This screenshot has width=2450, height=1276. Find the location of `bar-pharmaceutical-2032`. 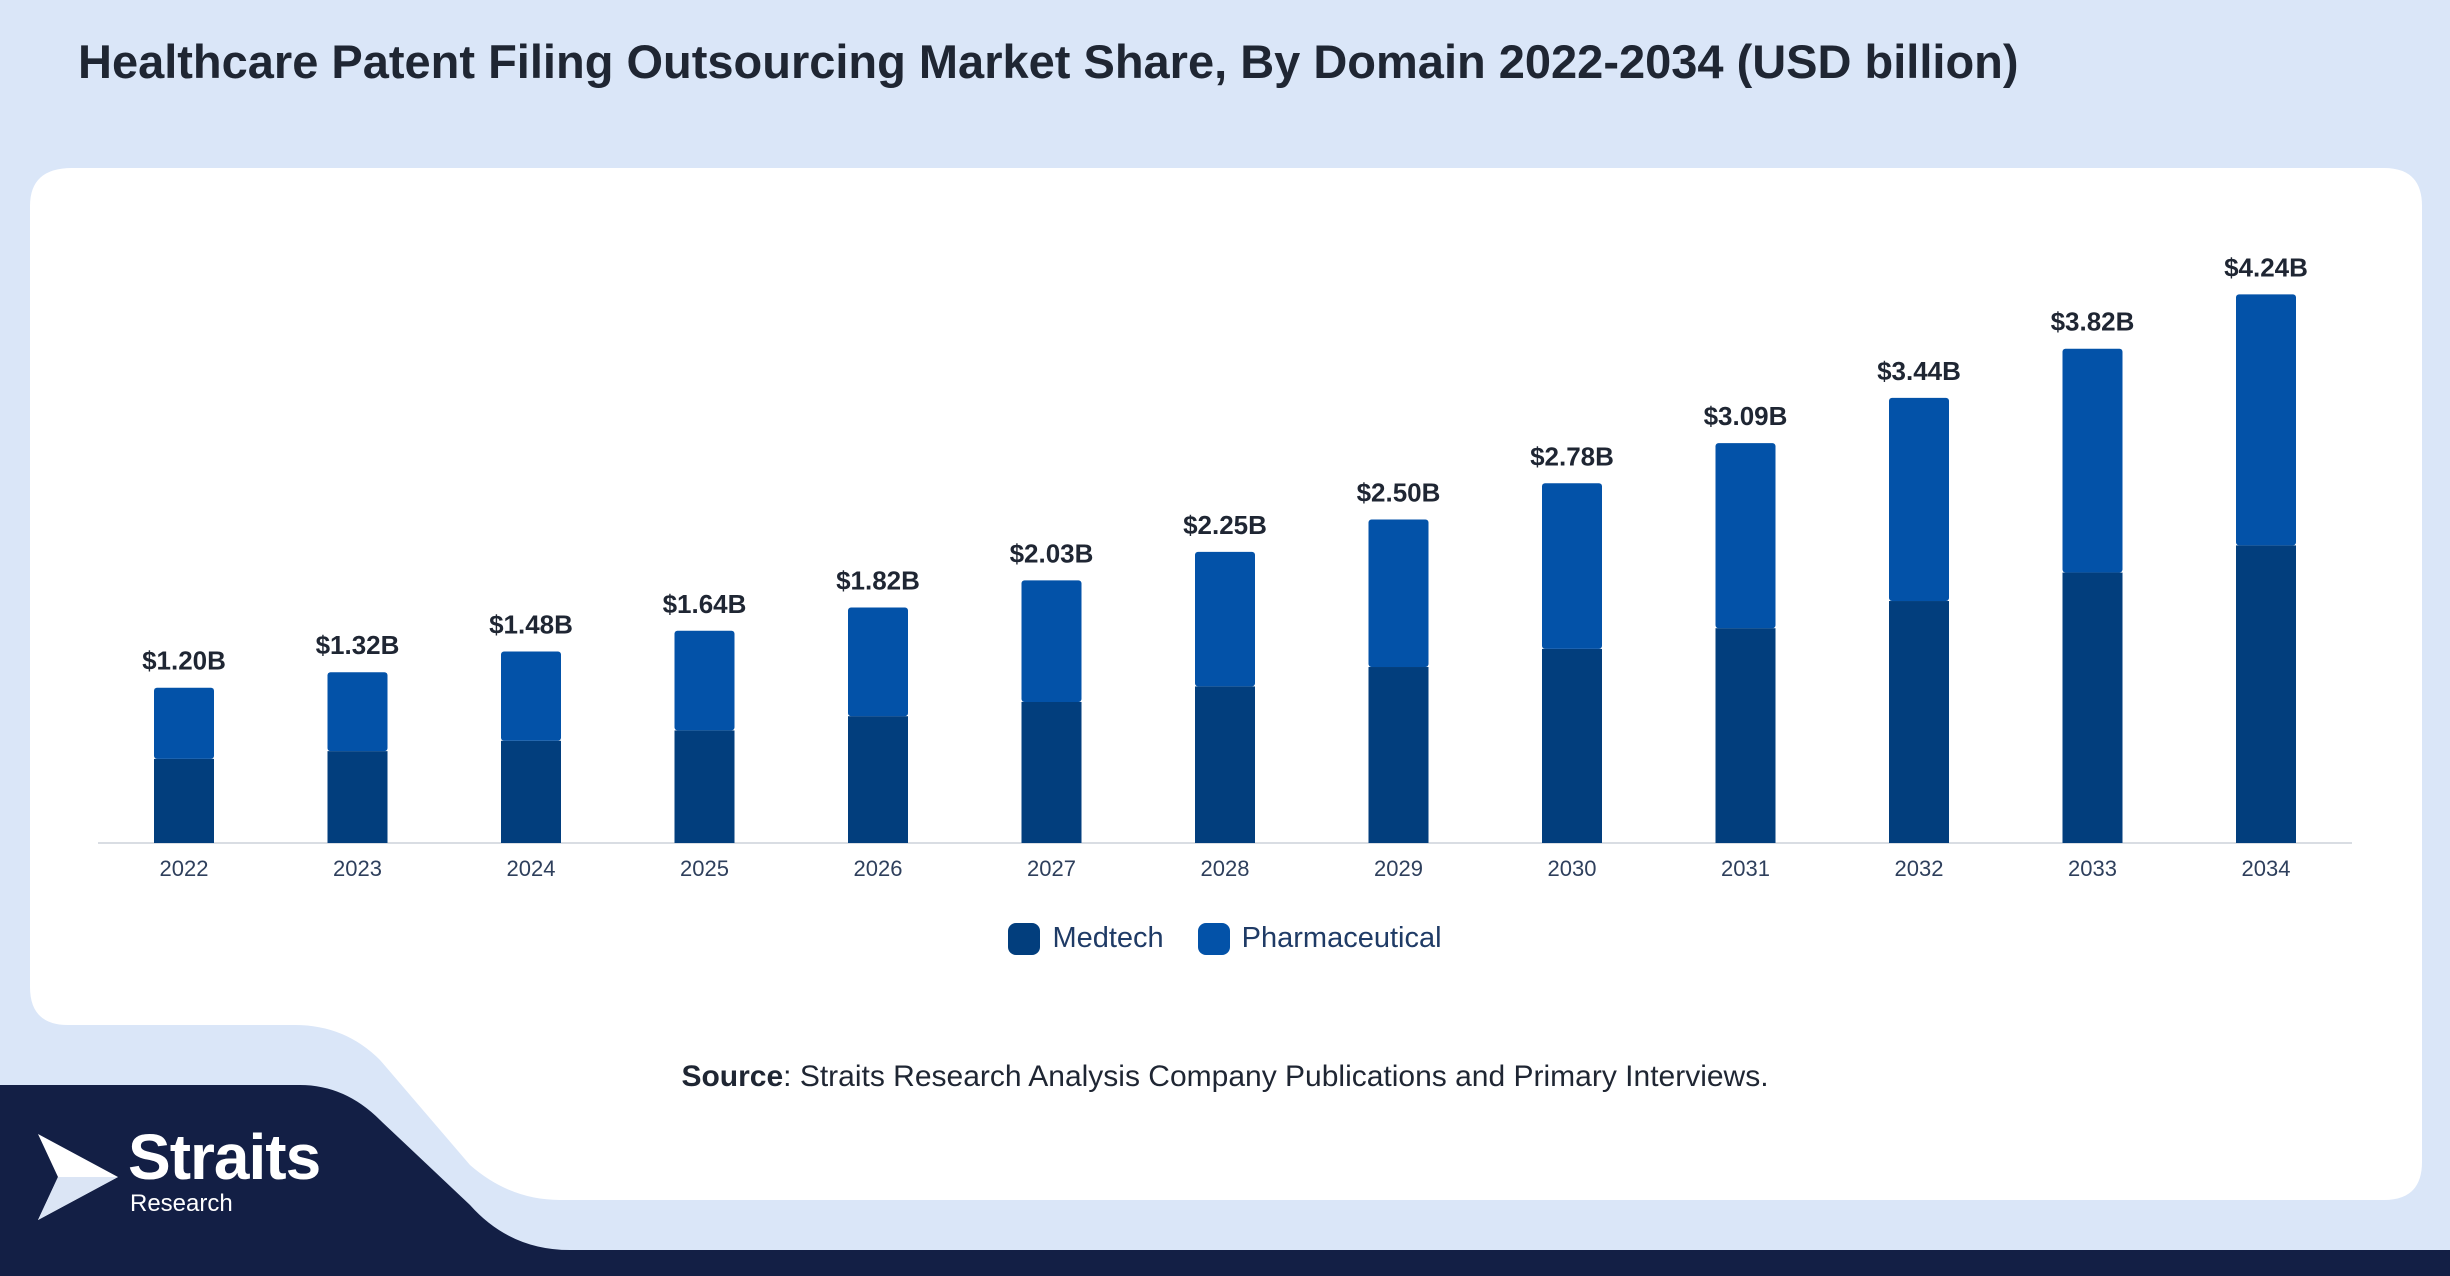

bar-pharmaceutical-2032 is located at coordinates (1919, 499).